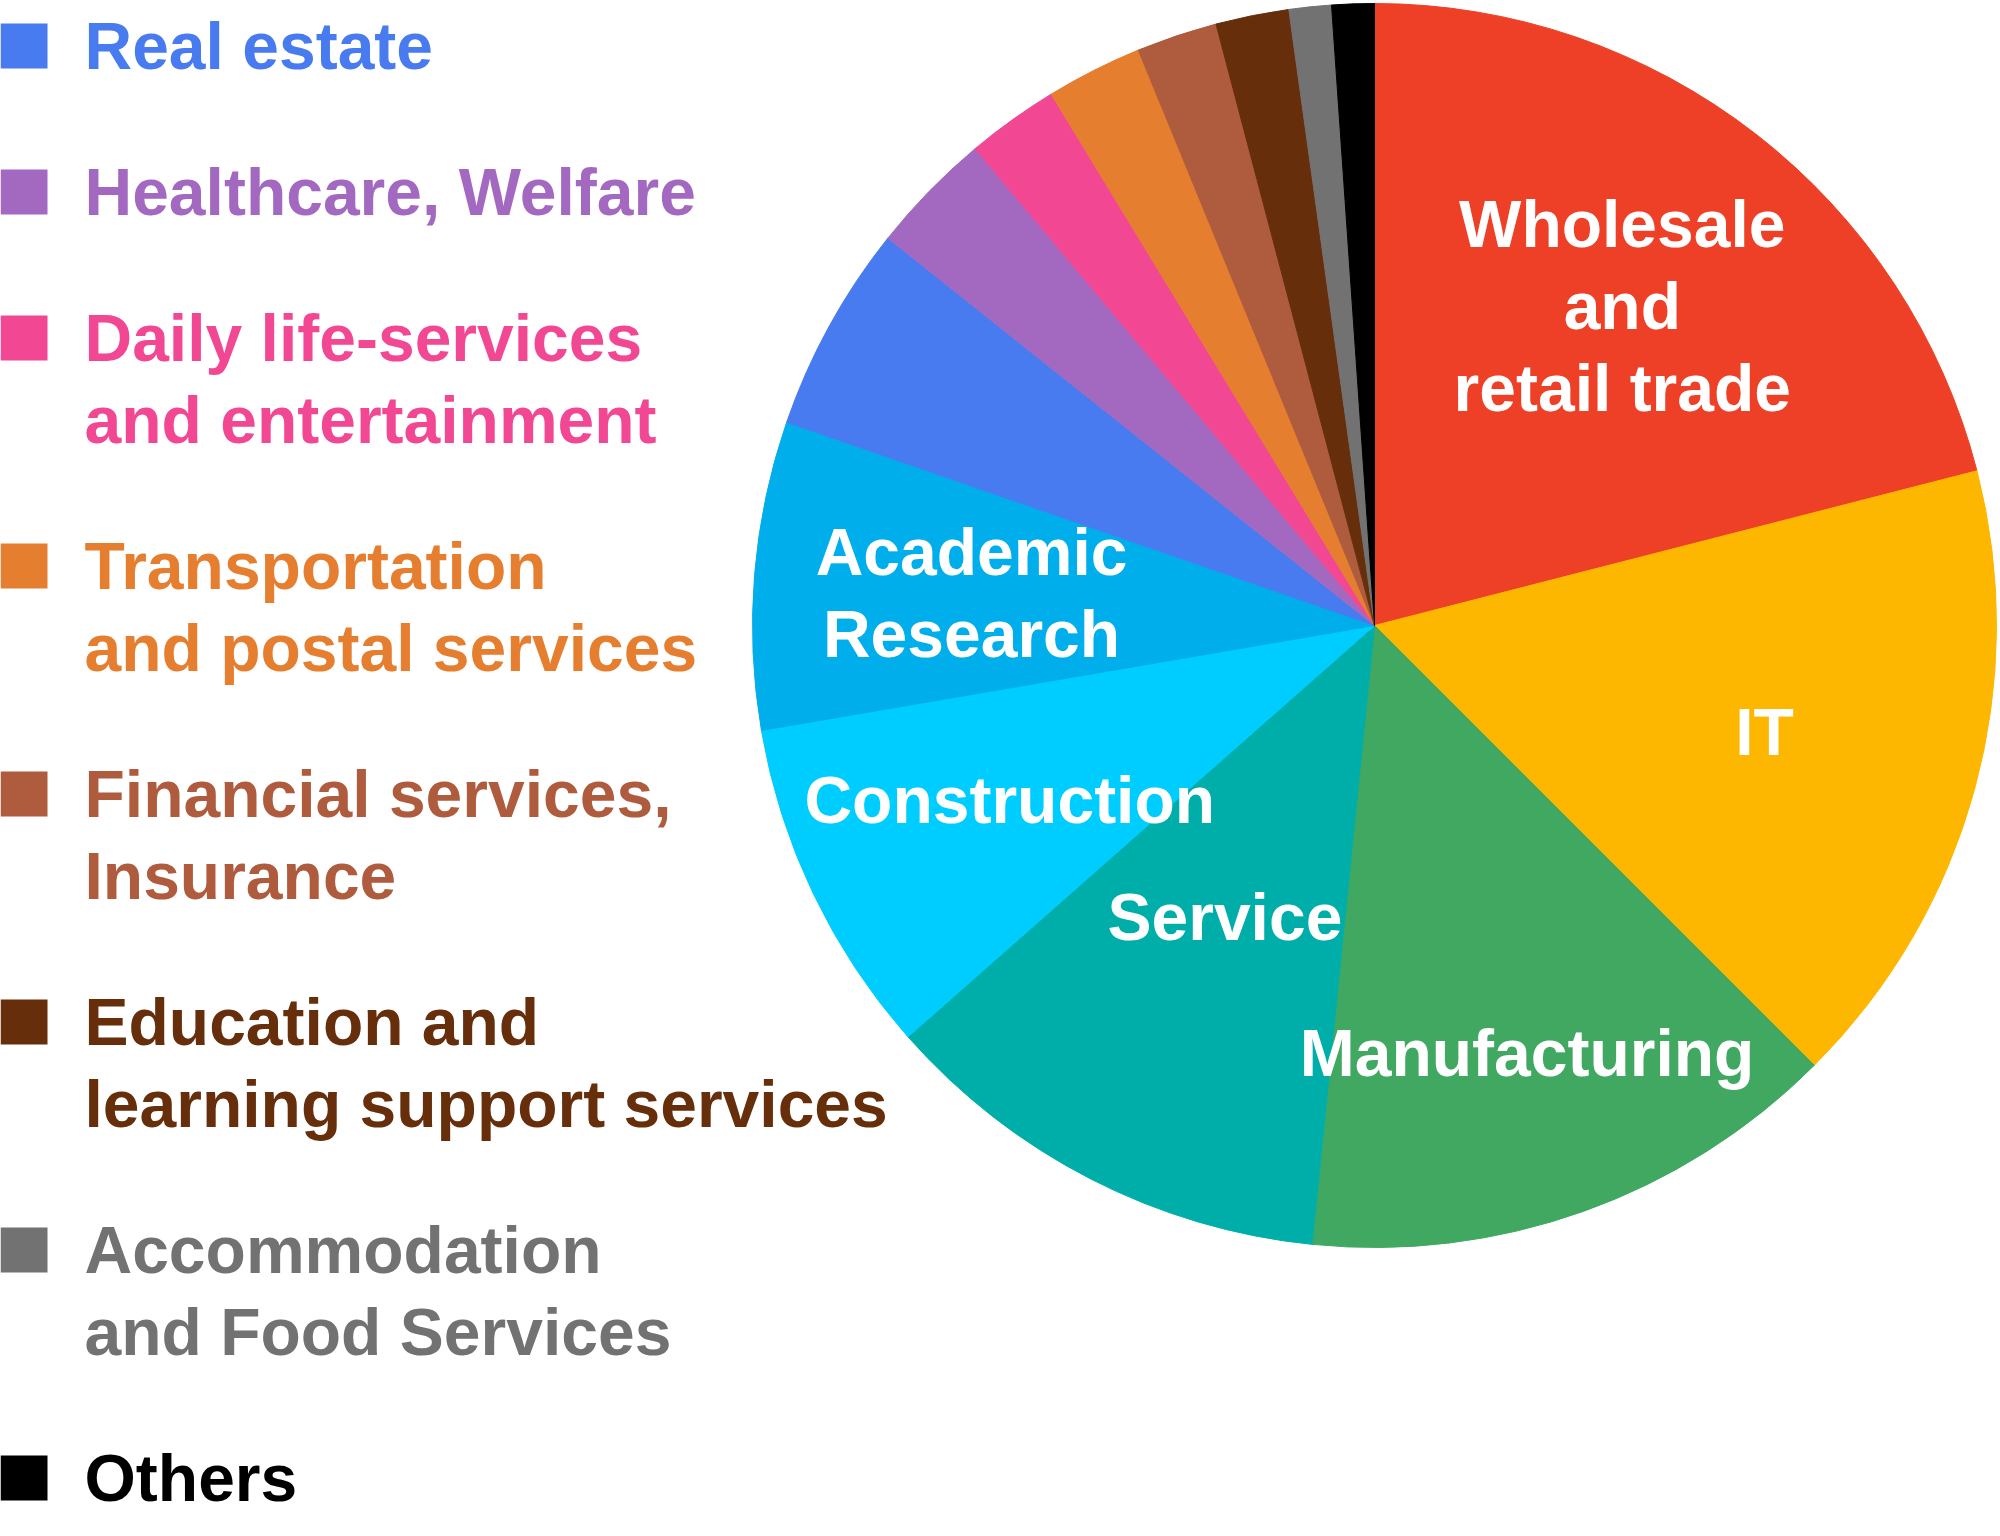 The image size is (2000, 1536). Describe the element at coordinates (1527, 1053) in the screenshot. I see `slice-label: Manufacturing` at that location.